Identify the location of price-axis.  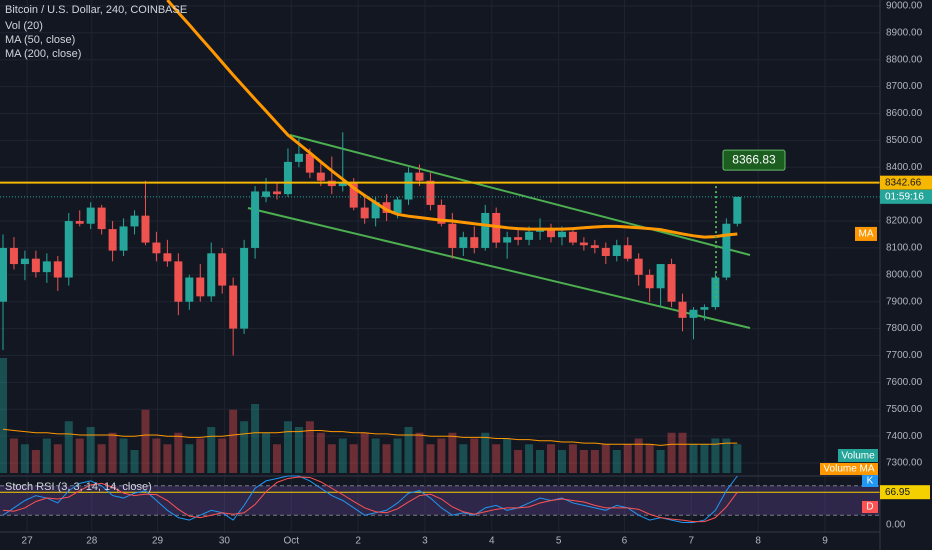
(906, 275).